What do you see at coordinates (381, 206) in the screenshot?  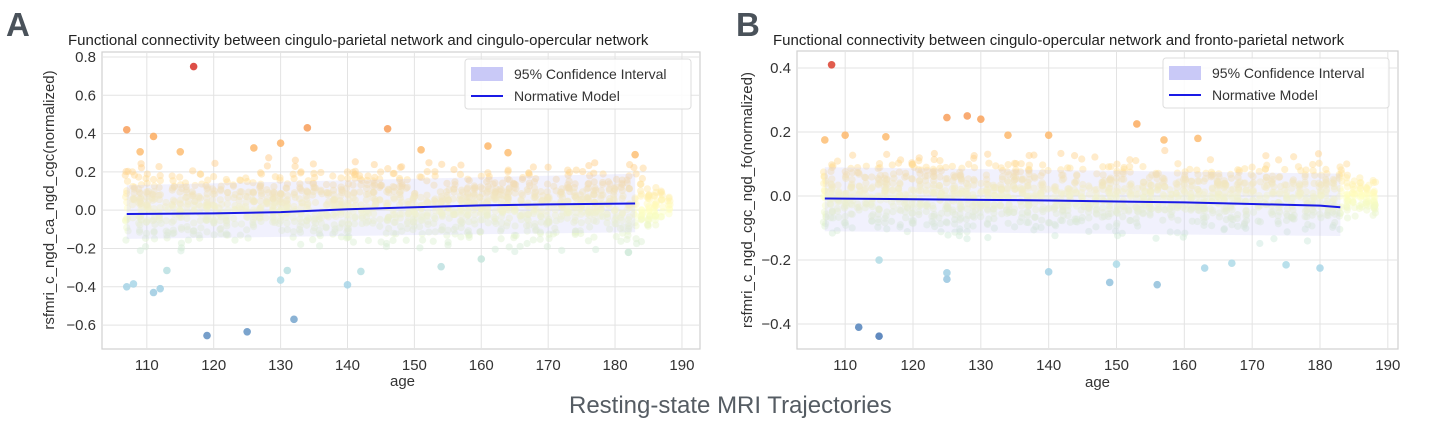 I see `confidence-interval-band` at bounding box center [381, 206].